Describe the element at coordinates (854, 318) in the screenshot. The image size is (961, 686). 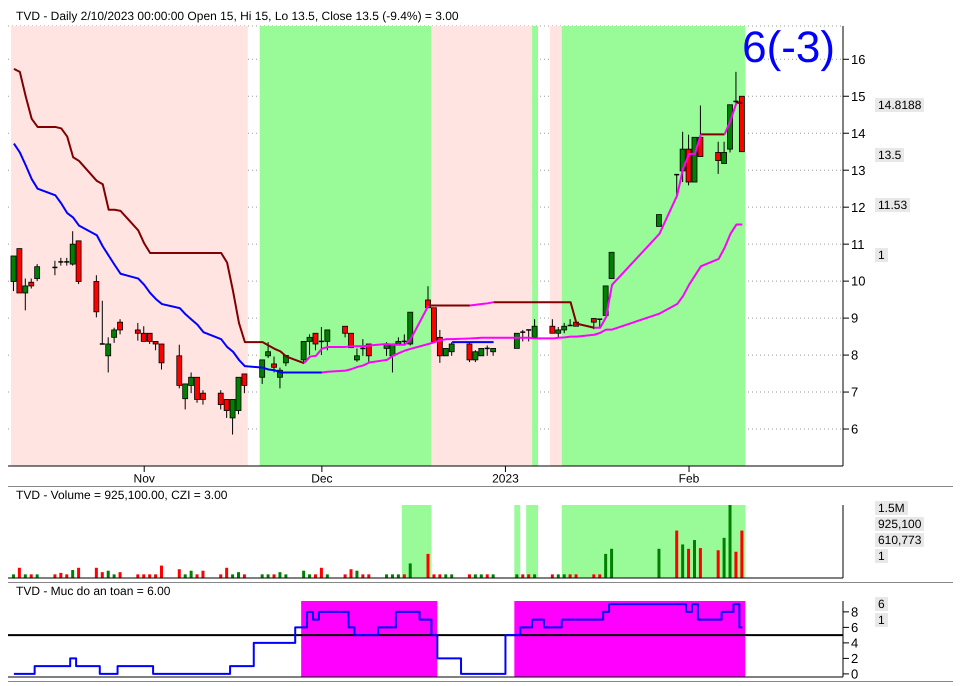
I see `y-tick-label: 9` at that location.